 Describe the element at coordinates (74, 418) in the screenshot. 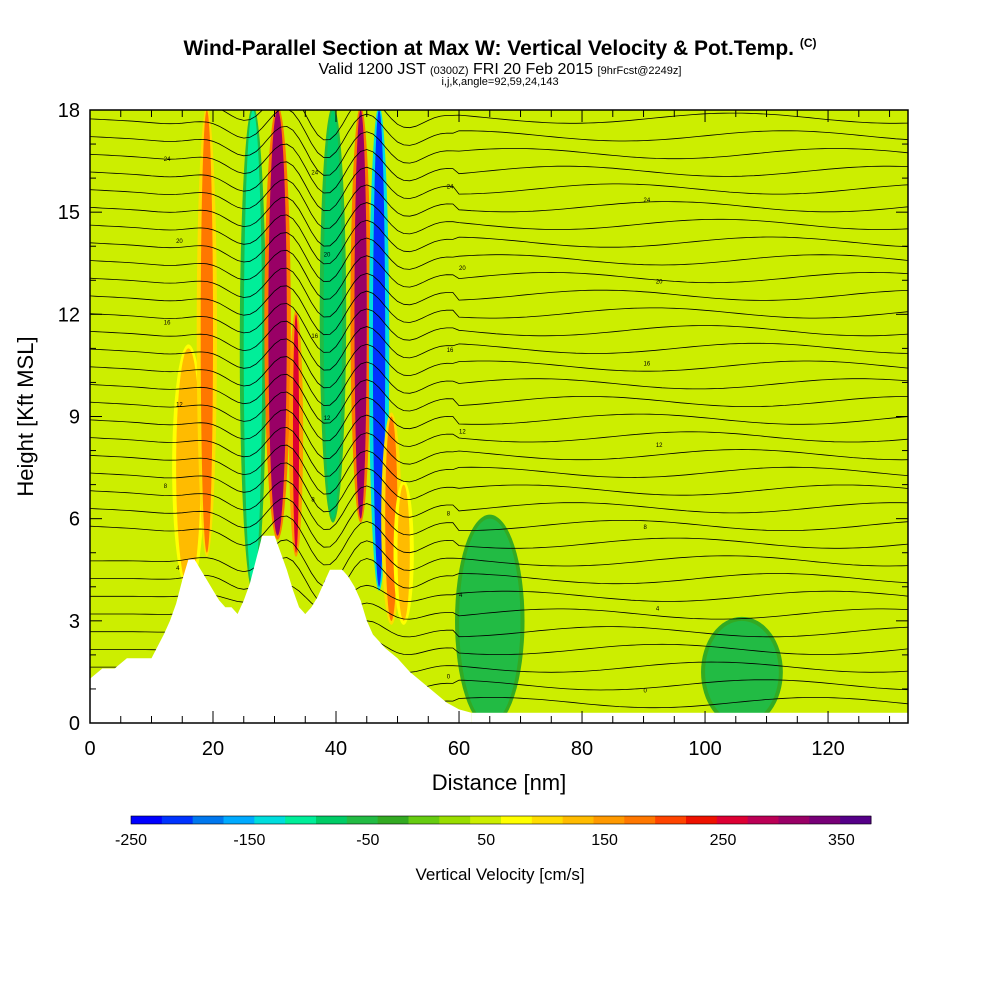

I see `y-tick-label: 9` at that location.